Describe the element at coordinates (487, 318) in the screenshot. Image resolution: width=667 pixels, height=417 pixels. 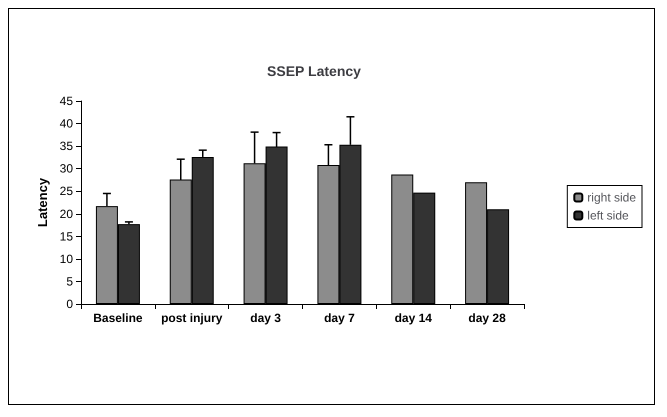
I see `x-tick-label: day 28` at that location.